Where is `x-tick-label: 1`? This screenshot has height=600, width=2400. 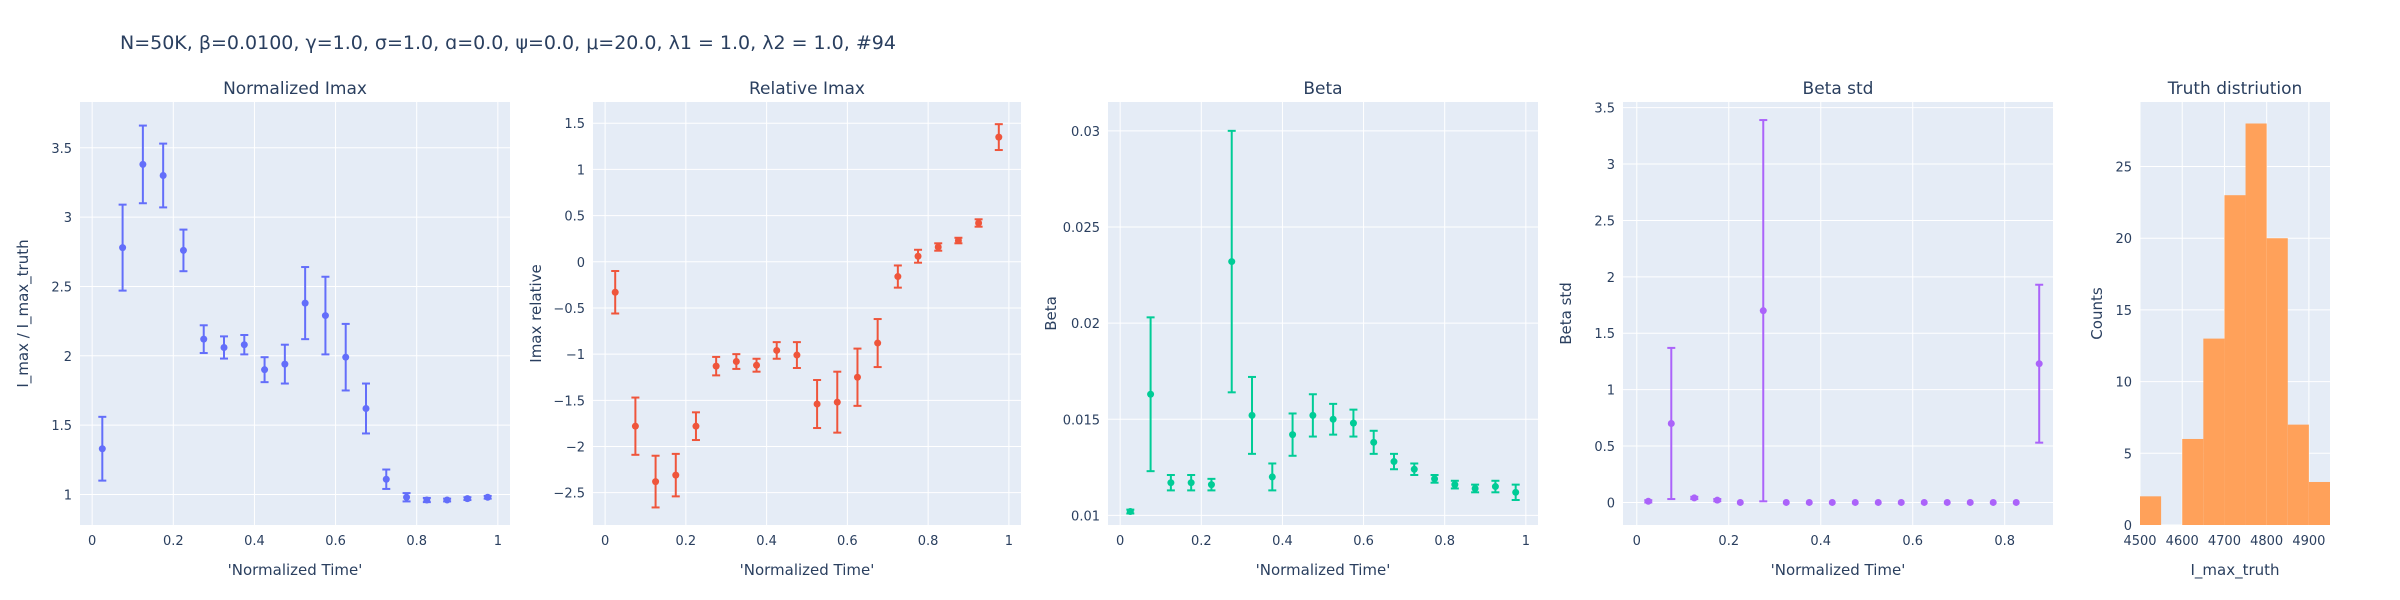
x-tick-label: 1 is located at coordinates (1526, 541).